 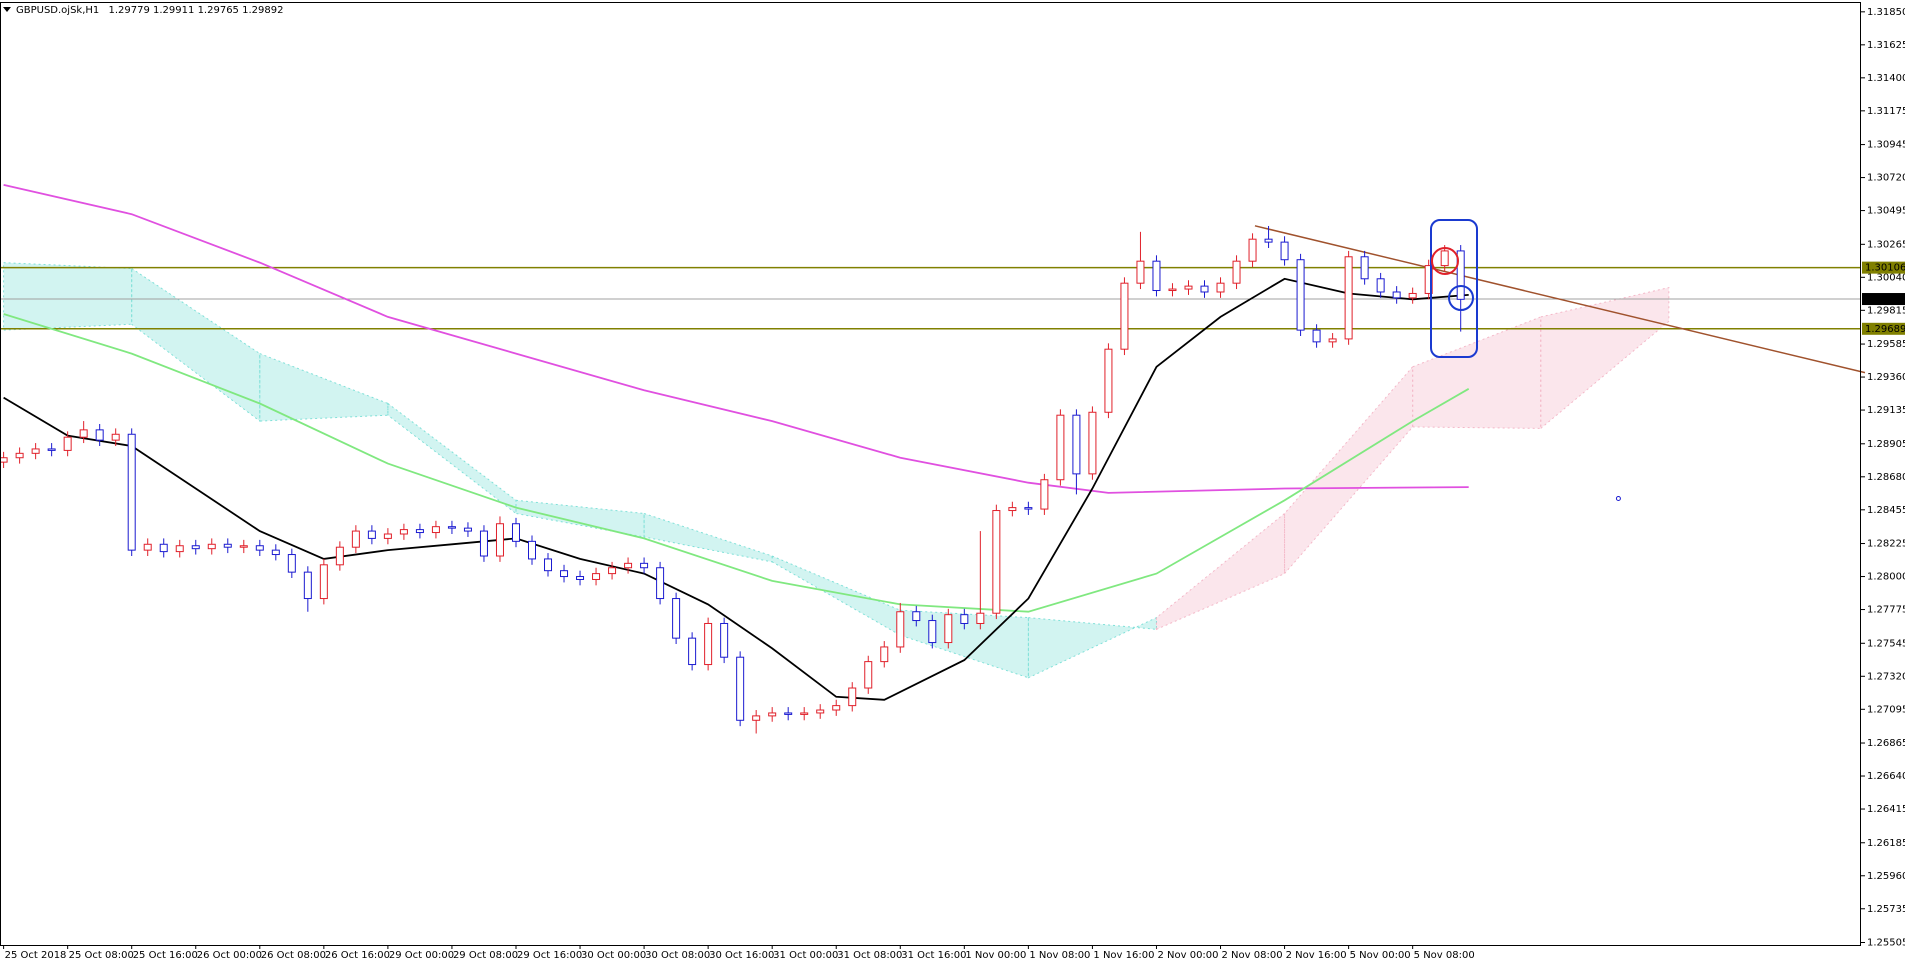 I want to click on y-tick-label: 1.28000, so click(x=1886, y=577).